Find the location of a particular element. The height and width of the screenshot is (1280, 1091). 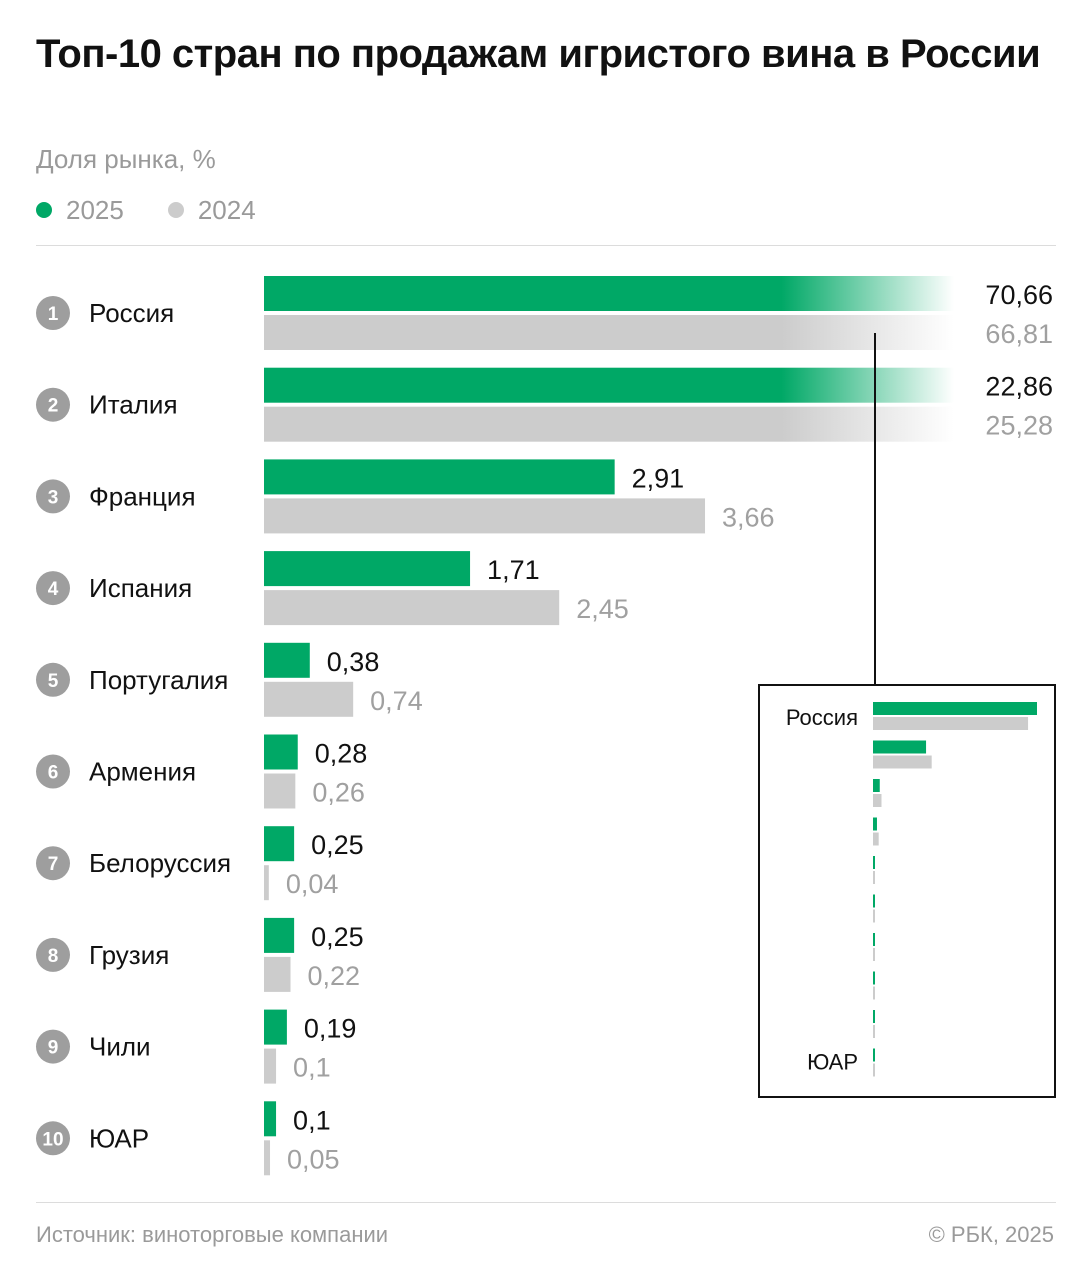

bottom-divider is located at coordinates (546, 1202).